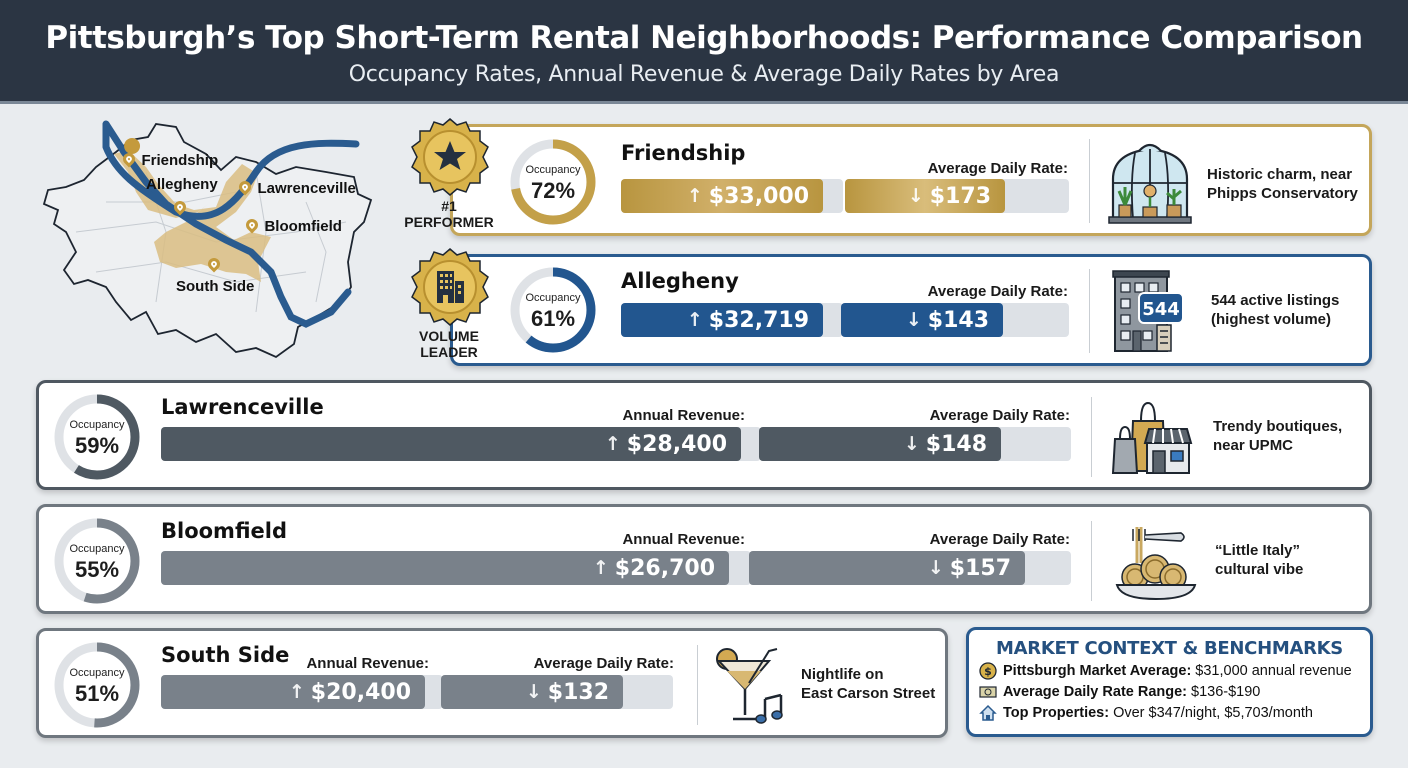 The image size is (1408, 768). Describe the element at coordinates (1280, 174) in the screenshot. I see `note-line-1: Historic charm, near` at that location.